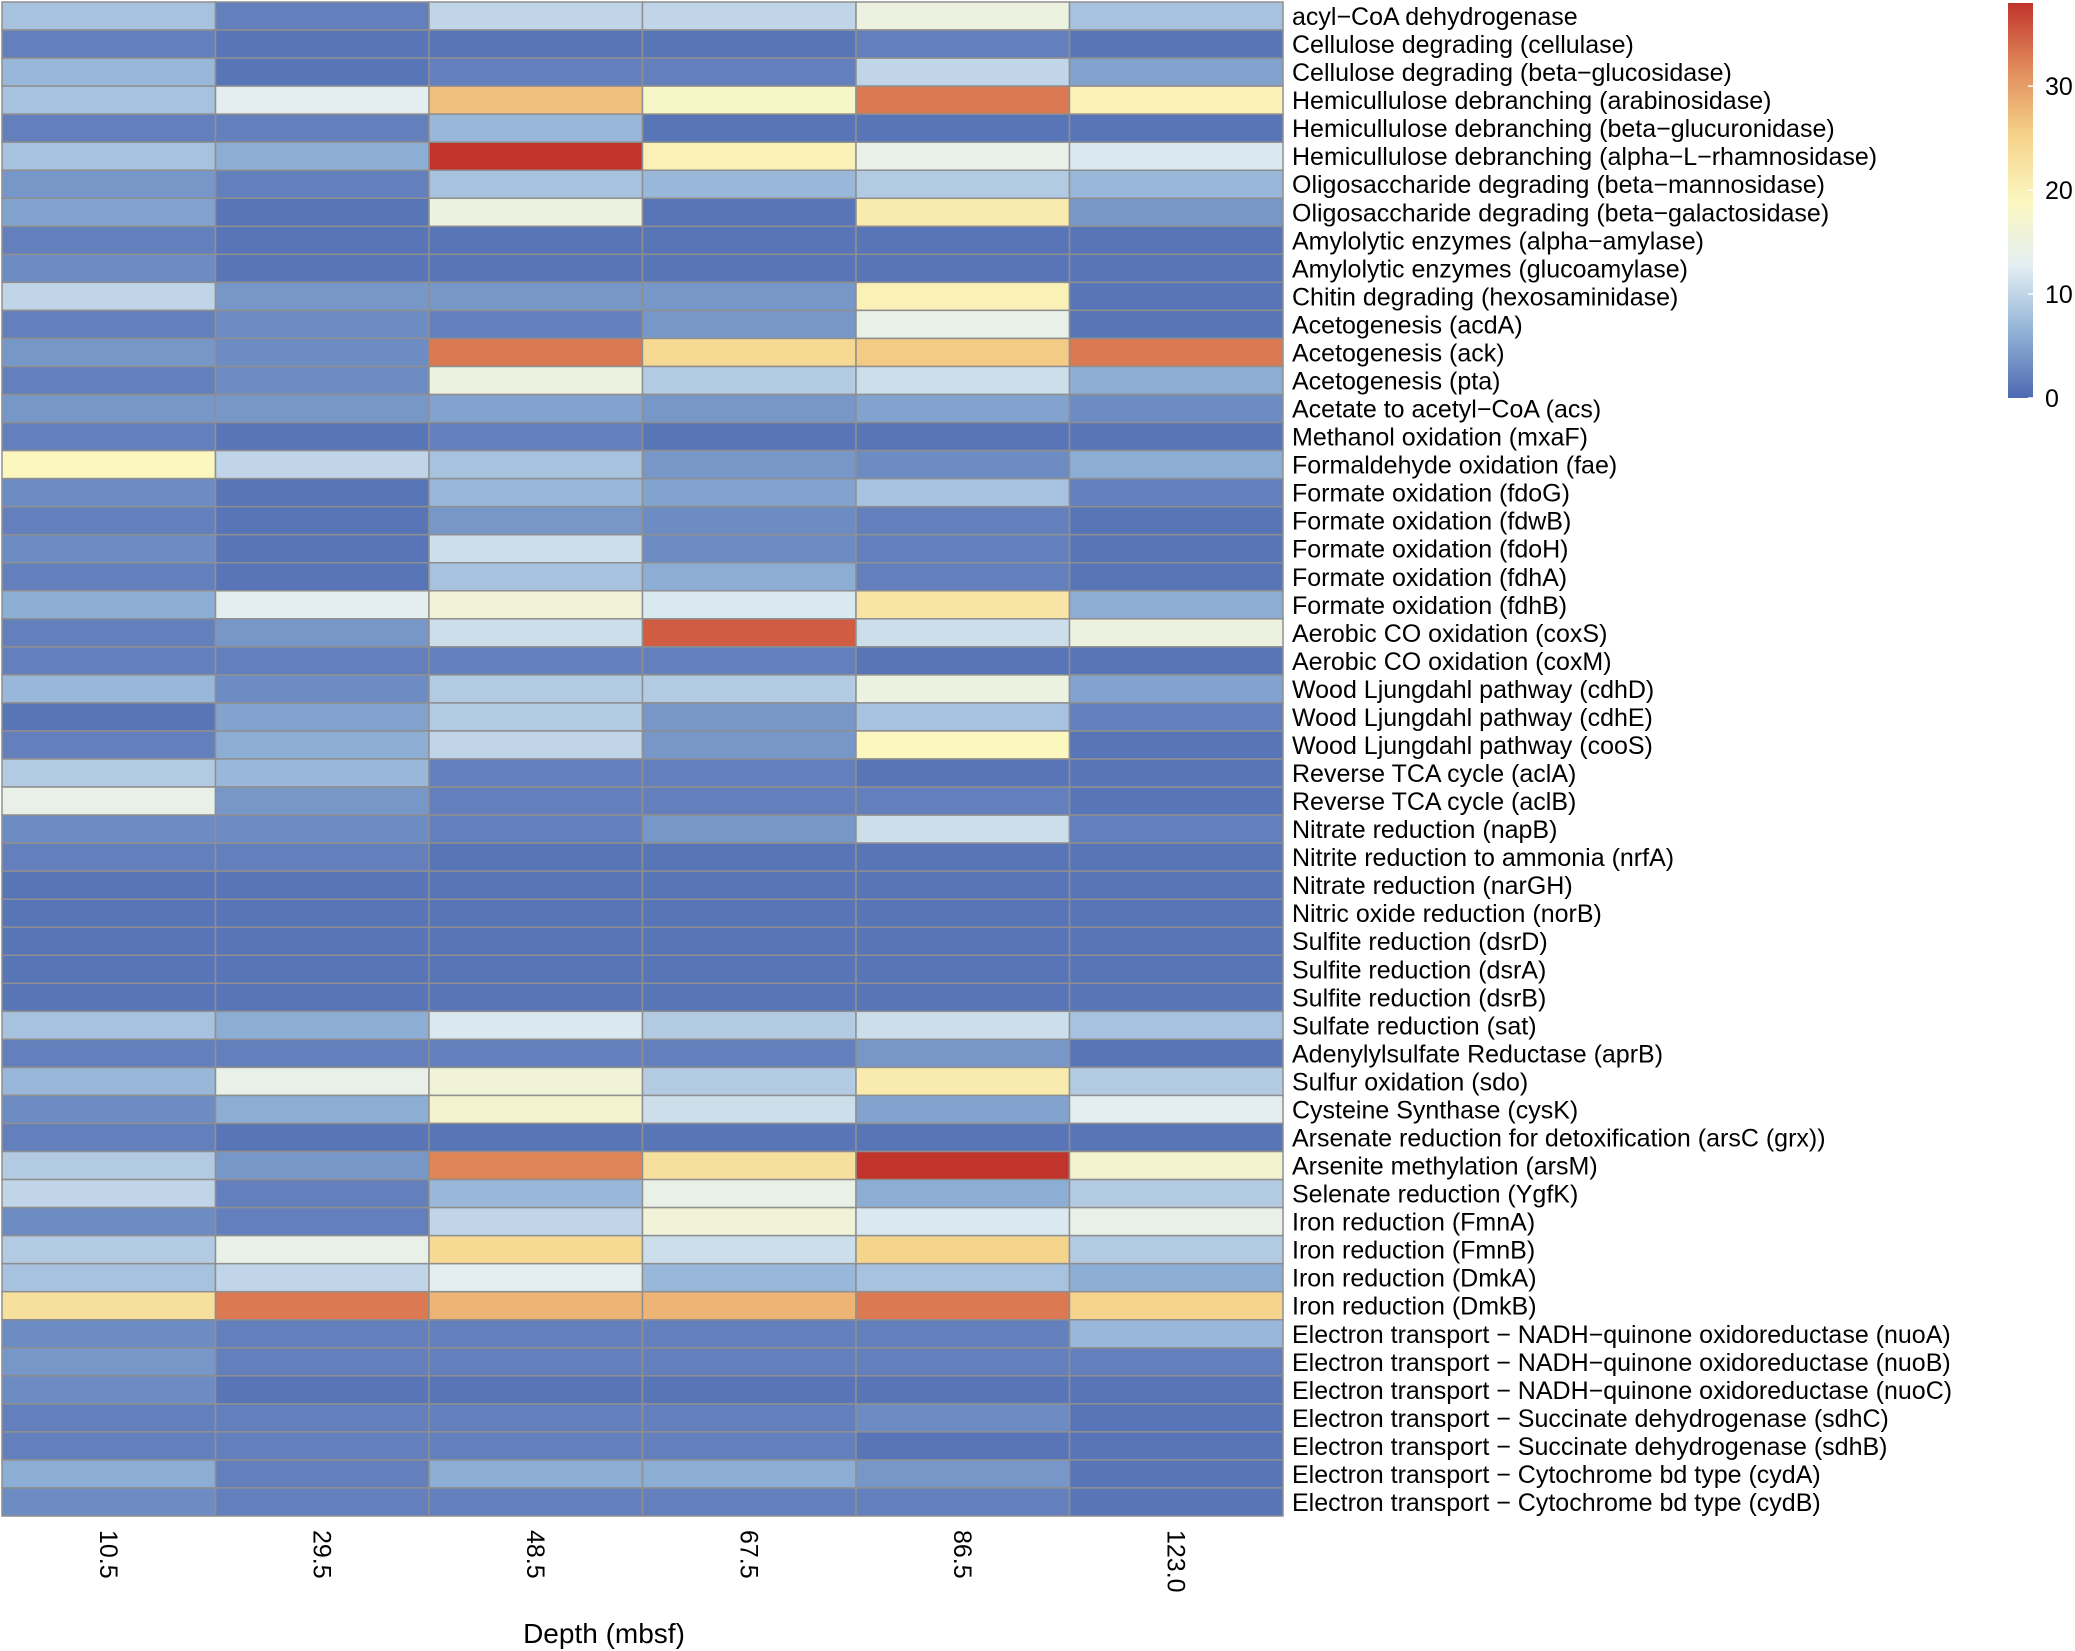  What do you see at coordinates (1435, 1195) in the screenshot?
I see `row-label: Selenate reduction (YgfK)` at bounding box center [1435, 1195].